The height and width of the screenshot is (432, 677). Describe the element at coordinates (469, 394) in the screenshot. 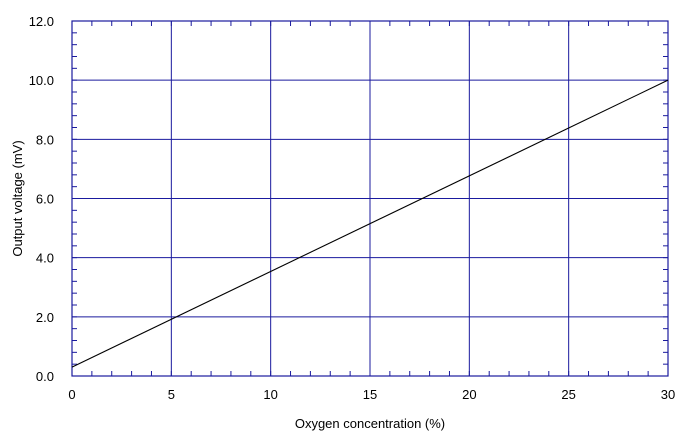

I see `x-tick-label: 20` at that location.